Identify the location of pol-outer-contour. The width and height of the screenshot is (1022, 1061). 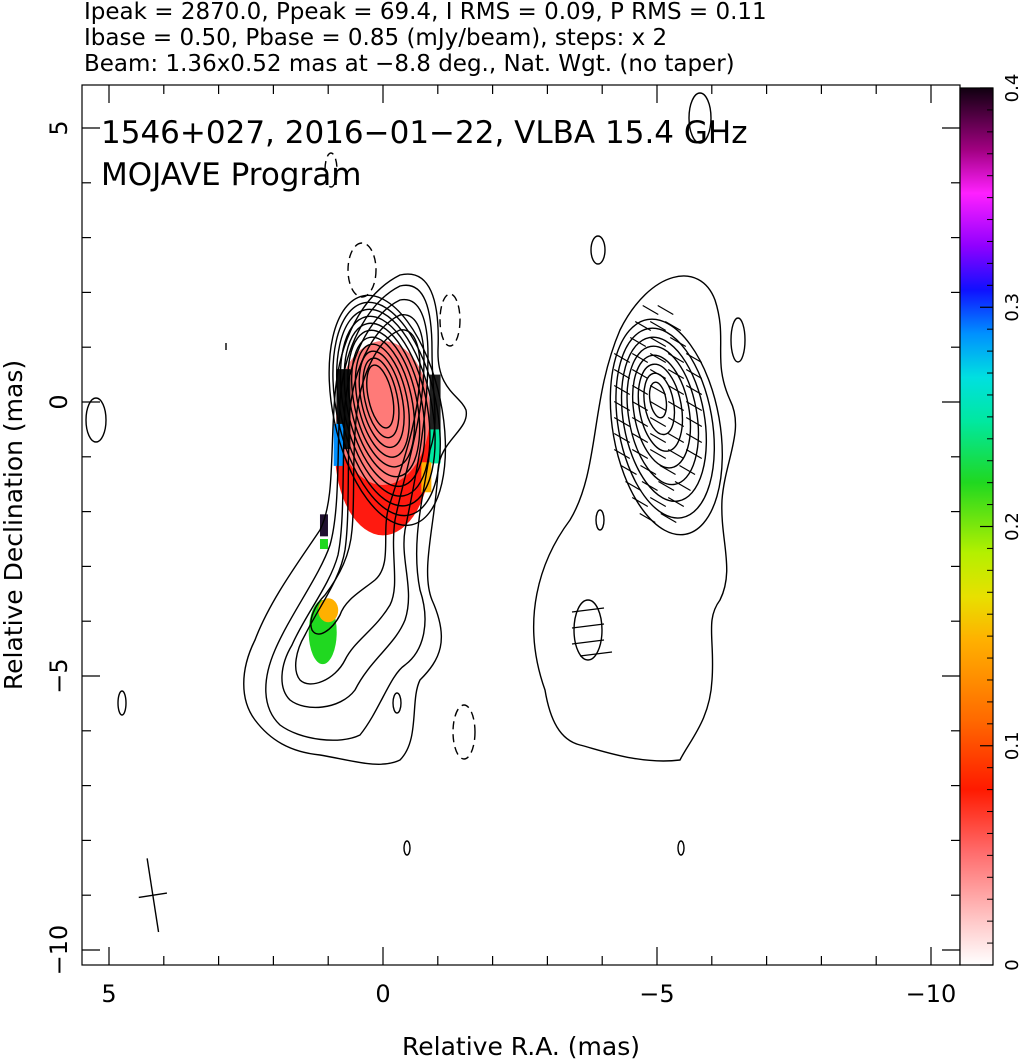
(635, 518).